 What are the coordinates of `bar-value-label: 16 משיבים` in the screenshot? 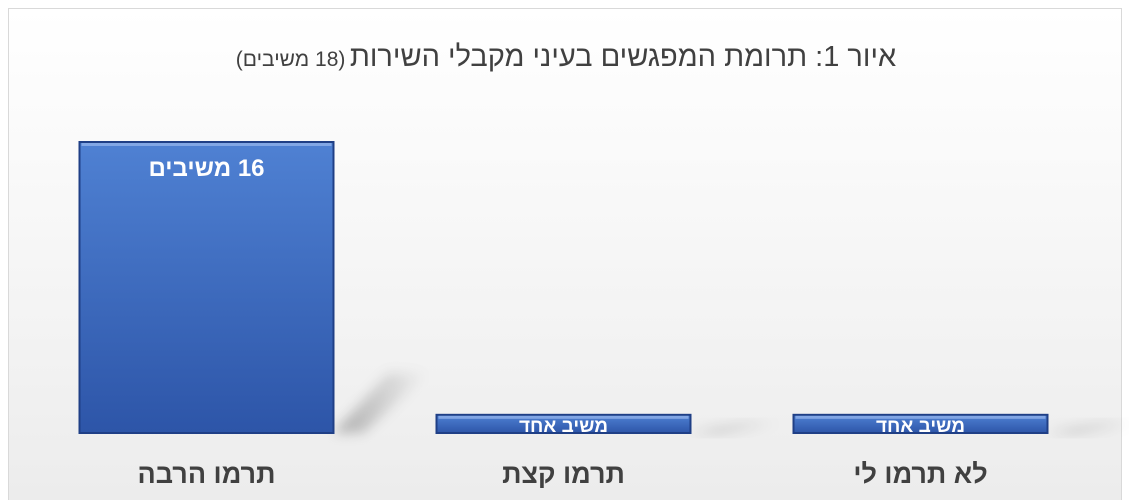 It's located at (206, 168).